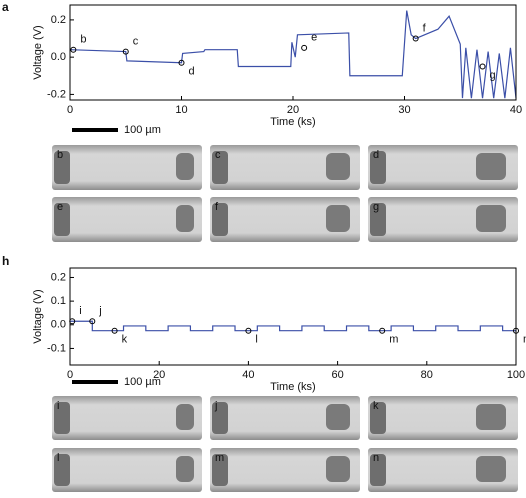 The height and width of the screenshot is (498, 526). I want to click on image-label: n, so click(376, 458).